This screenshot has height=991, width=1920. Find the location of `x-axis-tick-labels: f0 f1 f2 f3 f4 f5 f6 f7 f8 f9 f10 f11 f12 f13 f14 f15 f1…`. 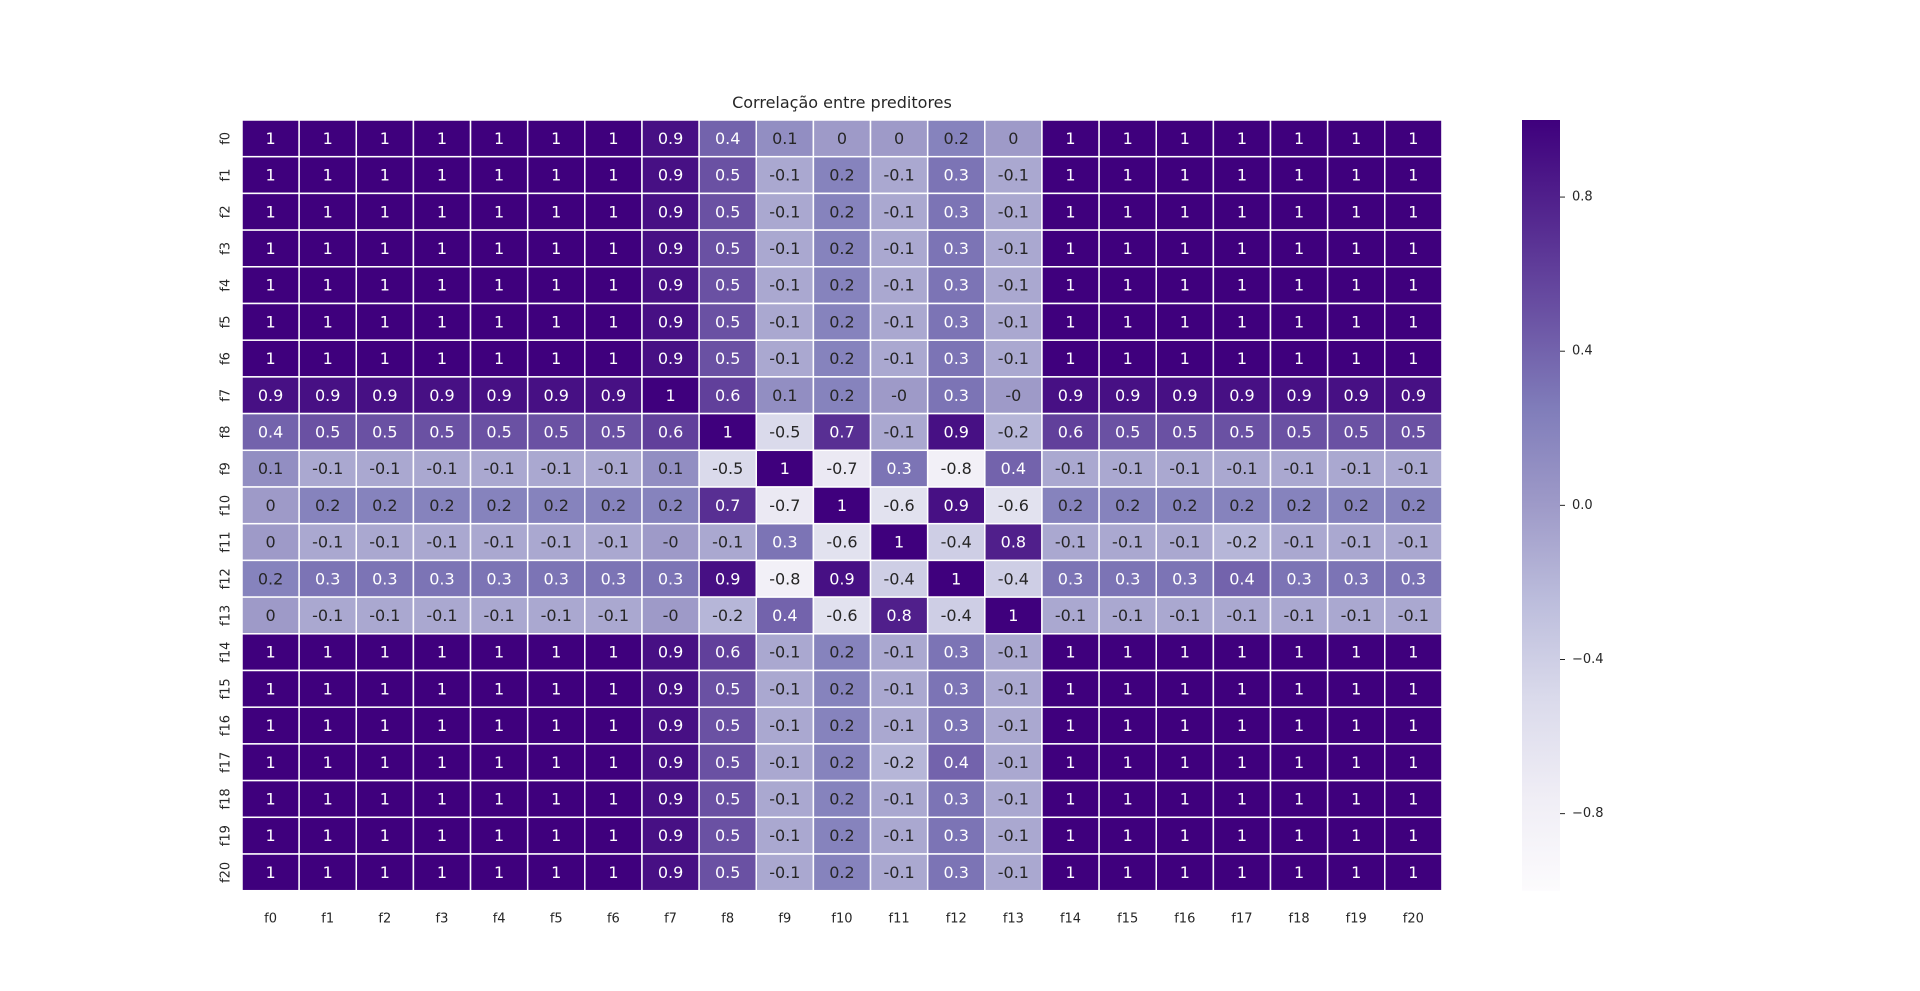

x-axis-tick-labels: f0 f1 f2 f3 f4 f5 f6 f7 f8 f9 f10 f11 f12 f13 f14 f15 f1… is located at coordinates (844, 919).